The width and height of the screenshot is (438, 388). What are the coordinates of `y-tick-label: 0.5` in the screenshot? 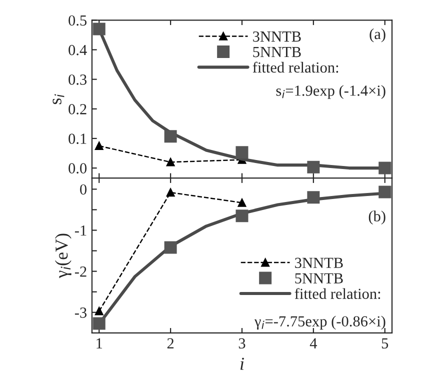 It's located at (77, 20).